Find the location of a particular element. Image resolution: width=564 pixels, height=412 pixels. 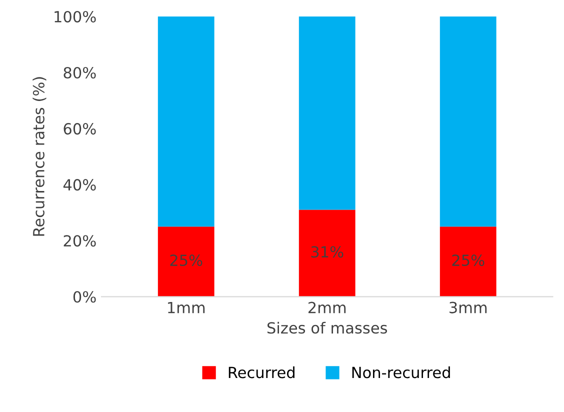

x-tick-label: 2mm is located at coordinates (327, 308).